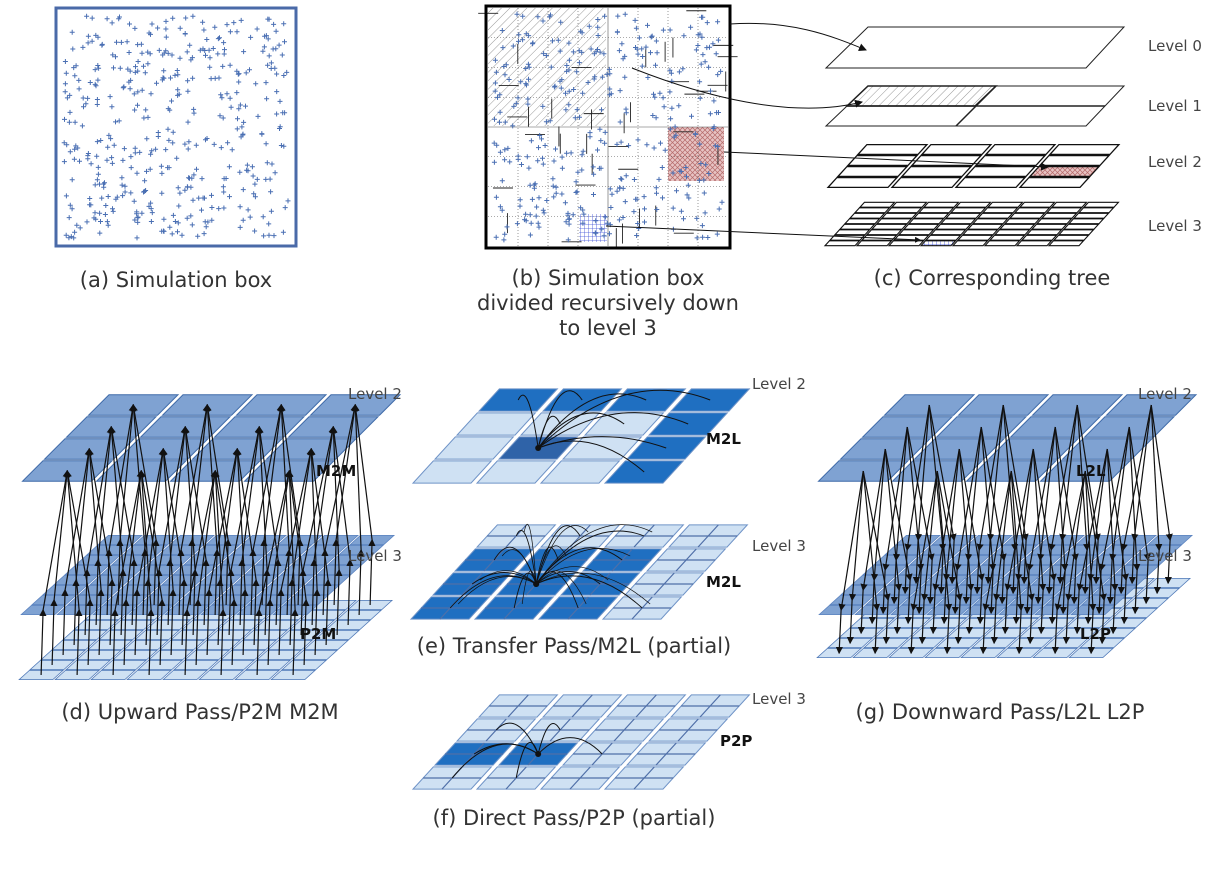  I want to click on tree-level2-plane, so click(973, 166).